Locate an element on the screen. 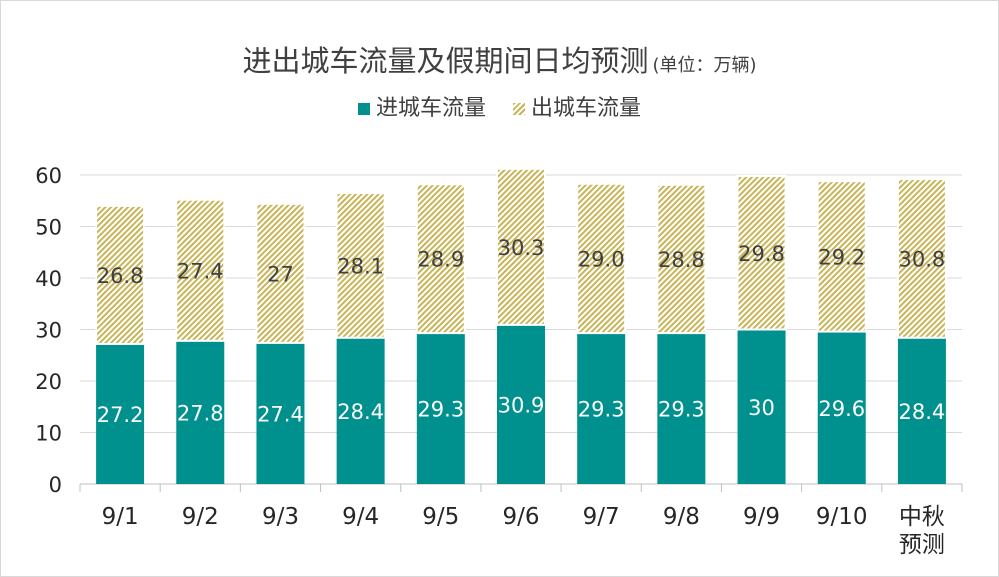 Image resolution: width=999 pixels, height=577 pixels. x-tick-label-line: 9/6 is located at coordinates (520, 517).